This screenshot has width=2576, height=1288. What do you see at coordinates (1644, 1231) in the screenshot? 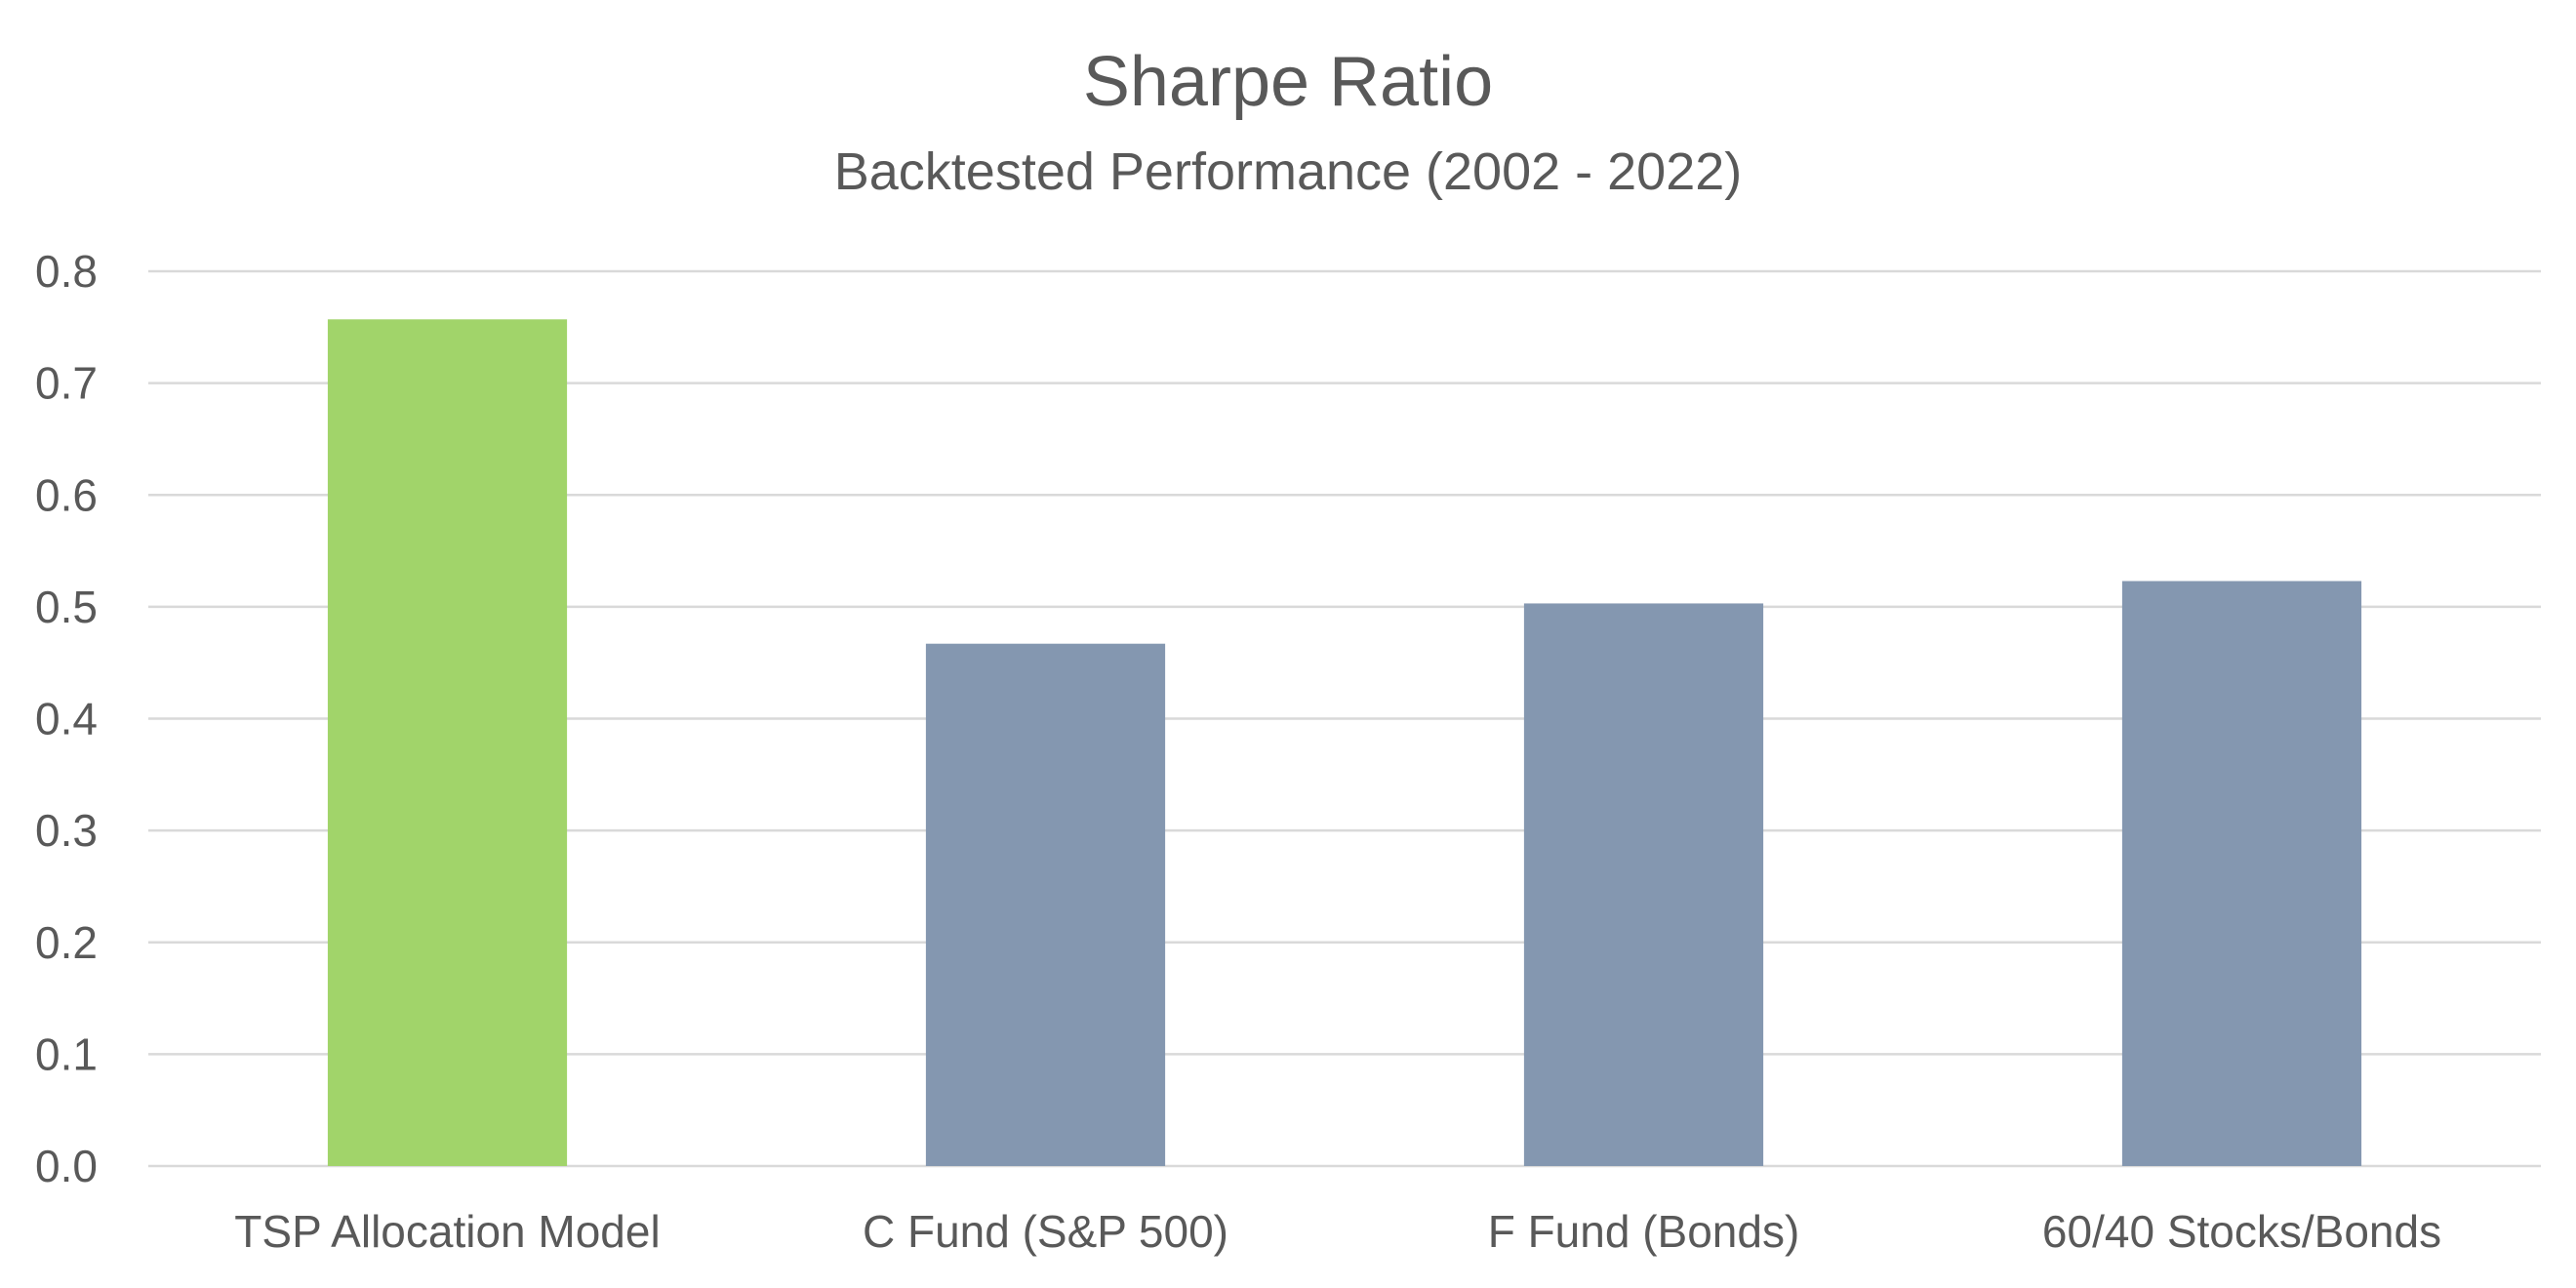
I see `x-category-label: F Fund (Bonds)` at bounding box center [1644, 1231].